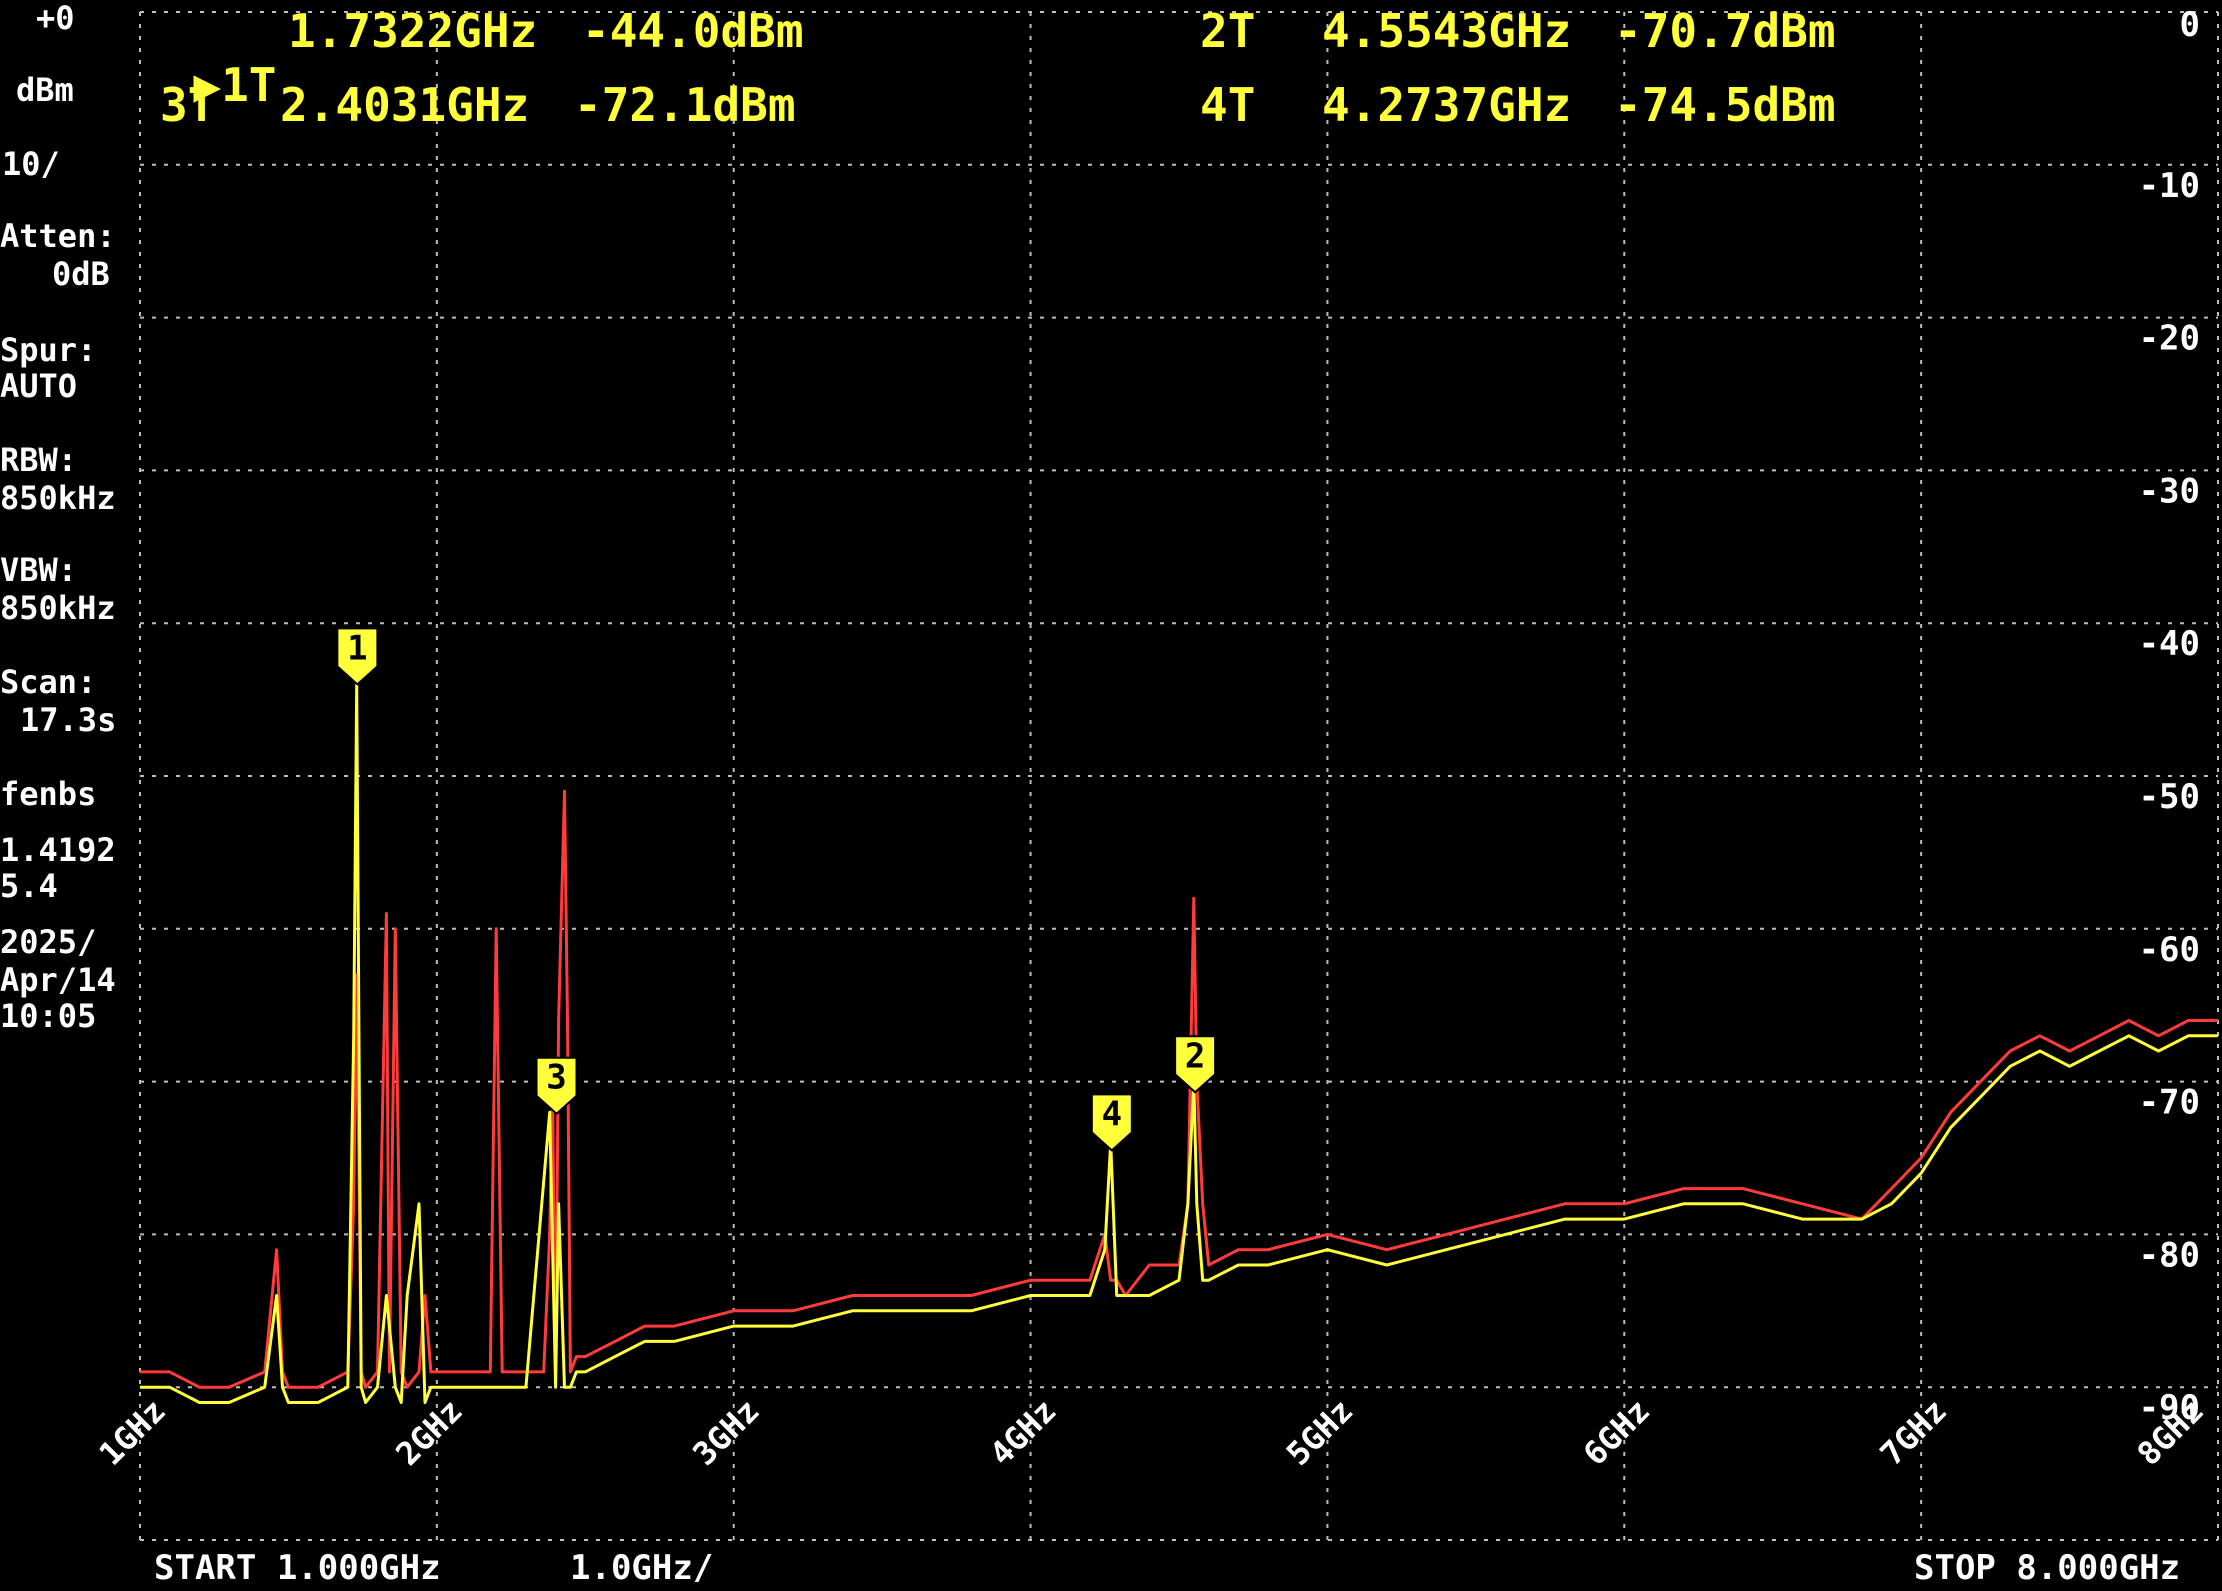 This screenshot has height=1591, width=2222. I want to click on marker-1-flag: 1, so click(357, 656).